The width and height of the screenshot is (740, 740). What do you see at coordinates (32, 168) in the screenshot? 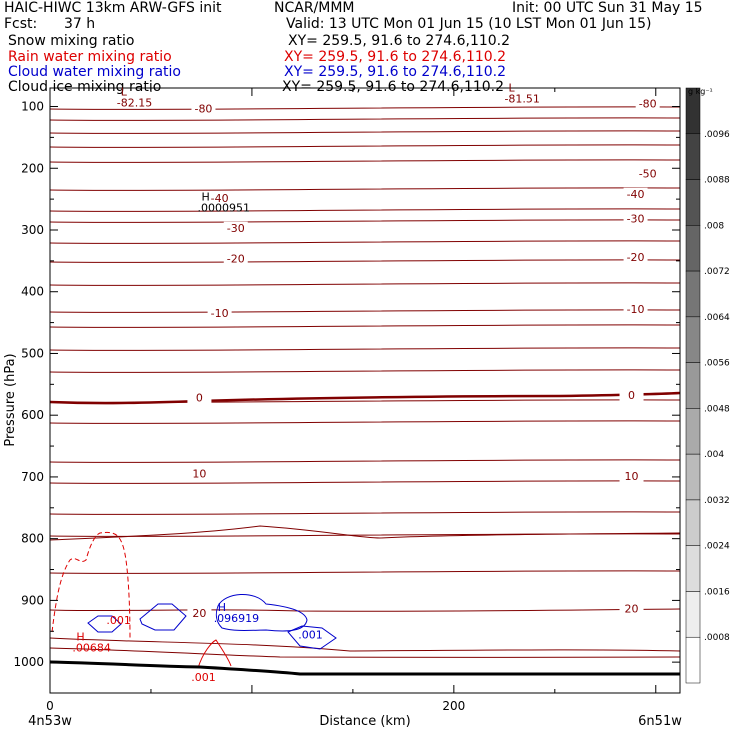
I see `y-tick-label: 200` at bounding box center [32, 168].